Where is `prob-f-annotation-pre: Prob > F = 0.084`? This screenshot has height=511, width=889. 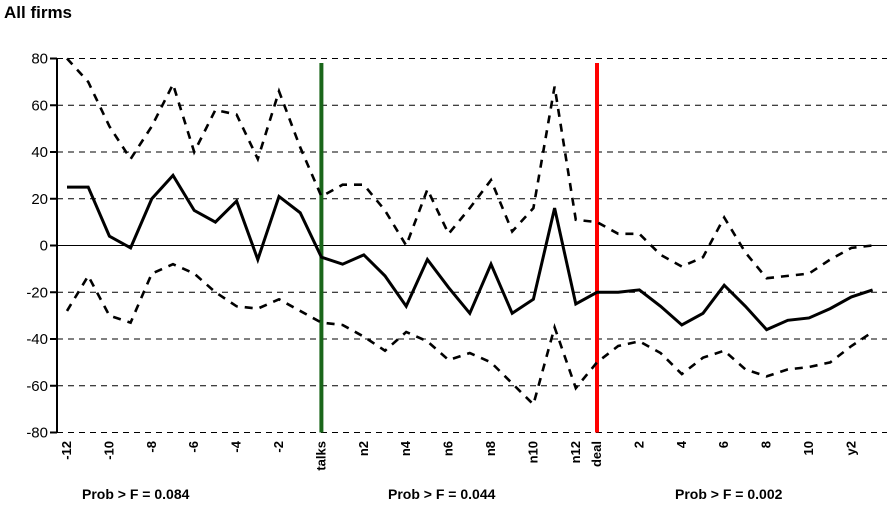 prob-f-annotation-pre: Prob > F = 0.084 is located at coordinates (136, 494).